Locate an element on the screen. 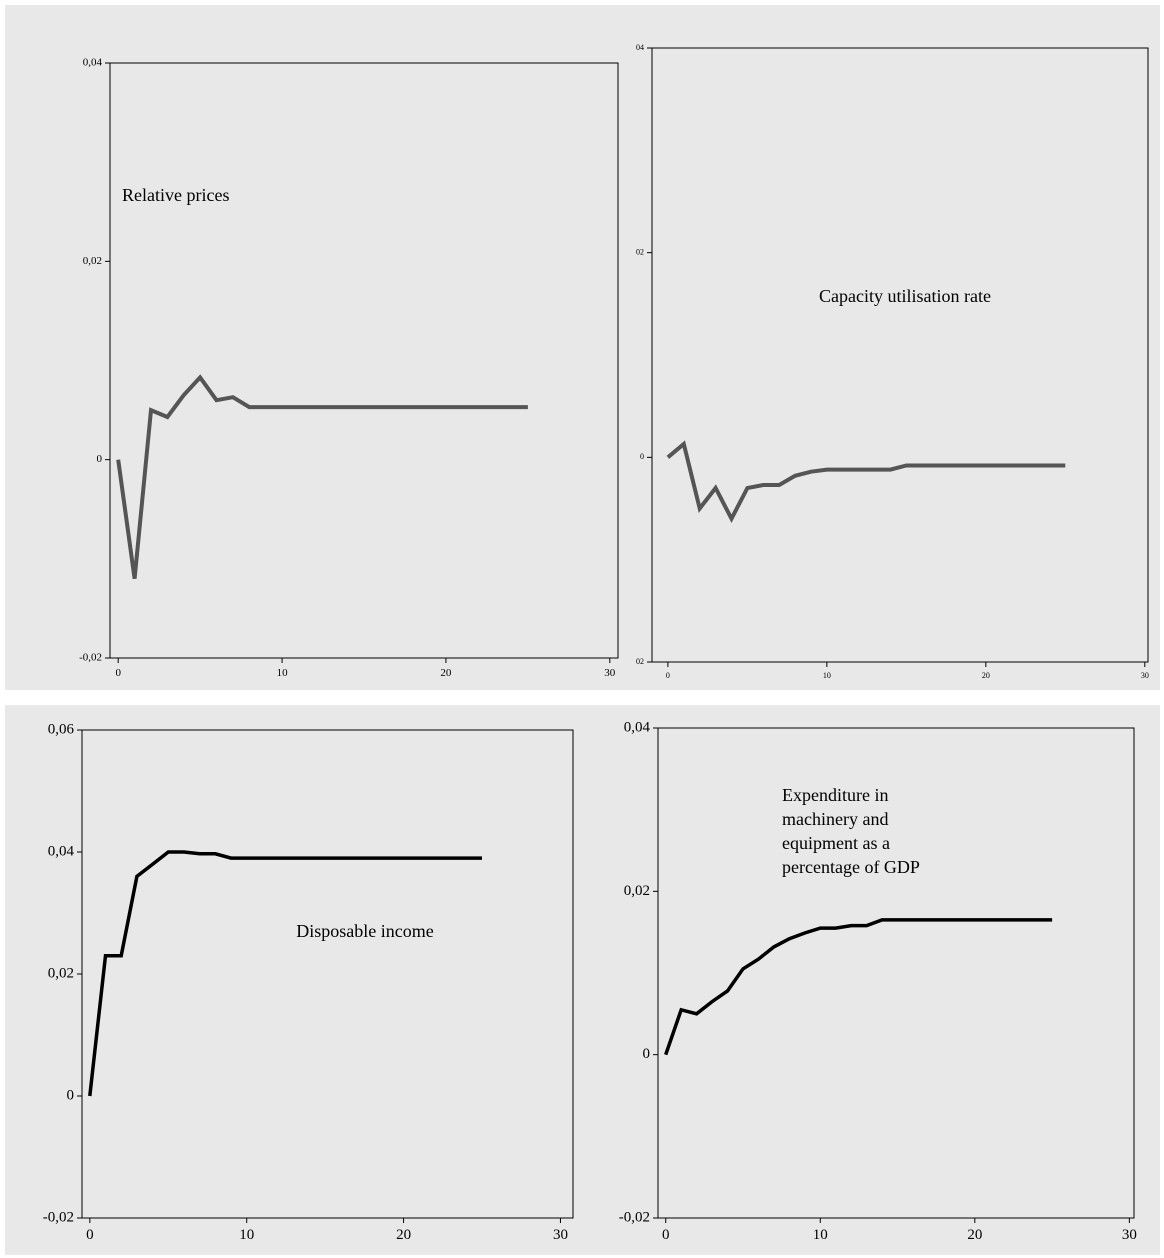 Image resolution: width=1164 pixels, height=1258 pixels. annotation: percentage of GDP is located at coordinates (851, 867).